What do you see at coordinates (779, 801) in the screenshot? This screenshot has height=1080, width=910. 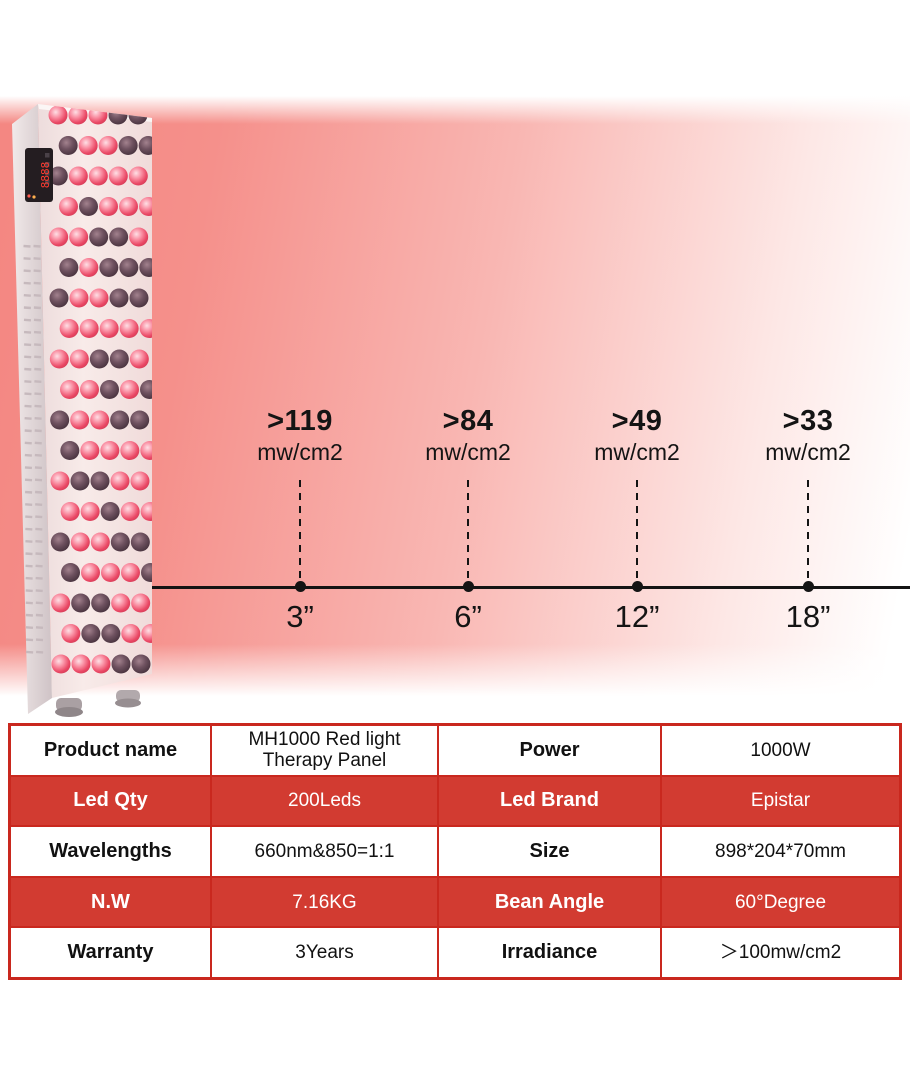 I see `spec-value: Epistar` at bounding box center [779, 801].